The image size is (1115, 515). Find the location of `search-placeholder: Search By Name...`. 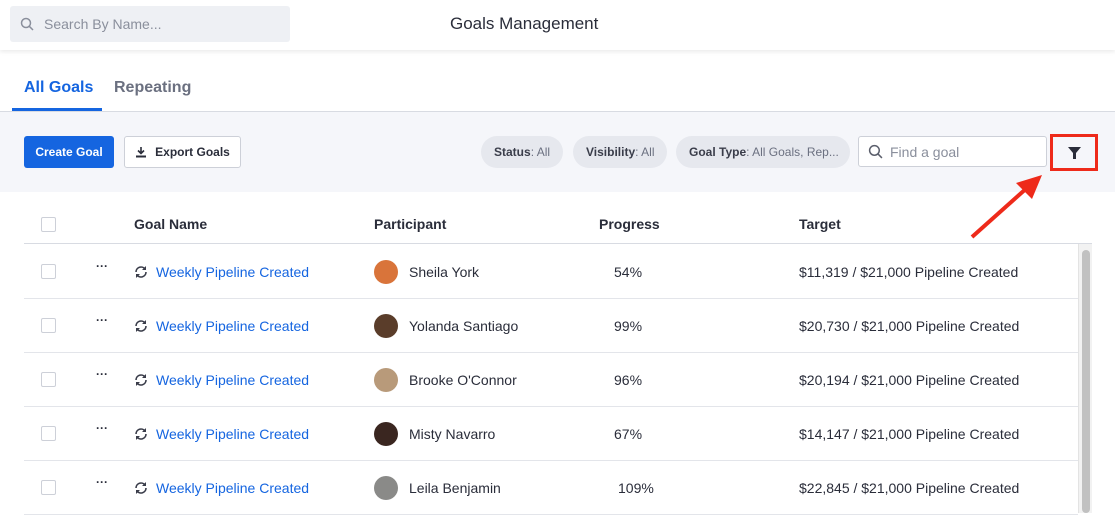

search-placeholder: Search By Name... is located at coordinates (103, 24).